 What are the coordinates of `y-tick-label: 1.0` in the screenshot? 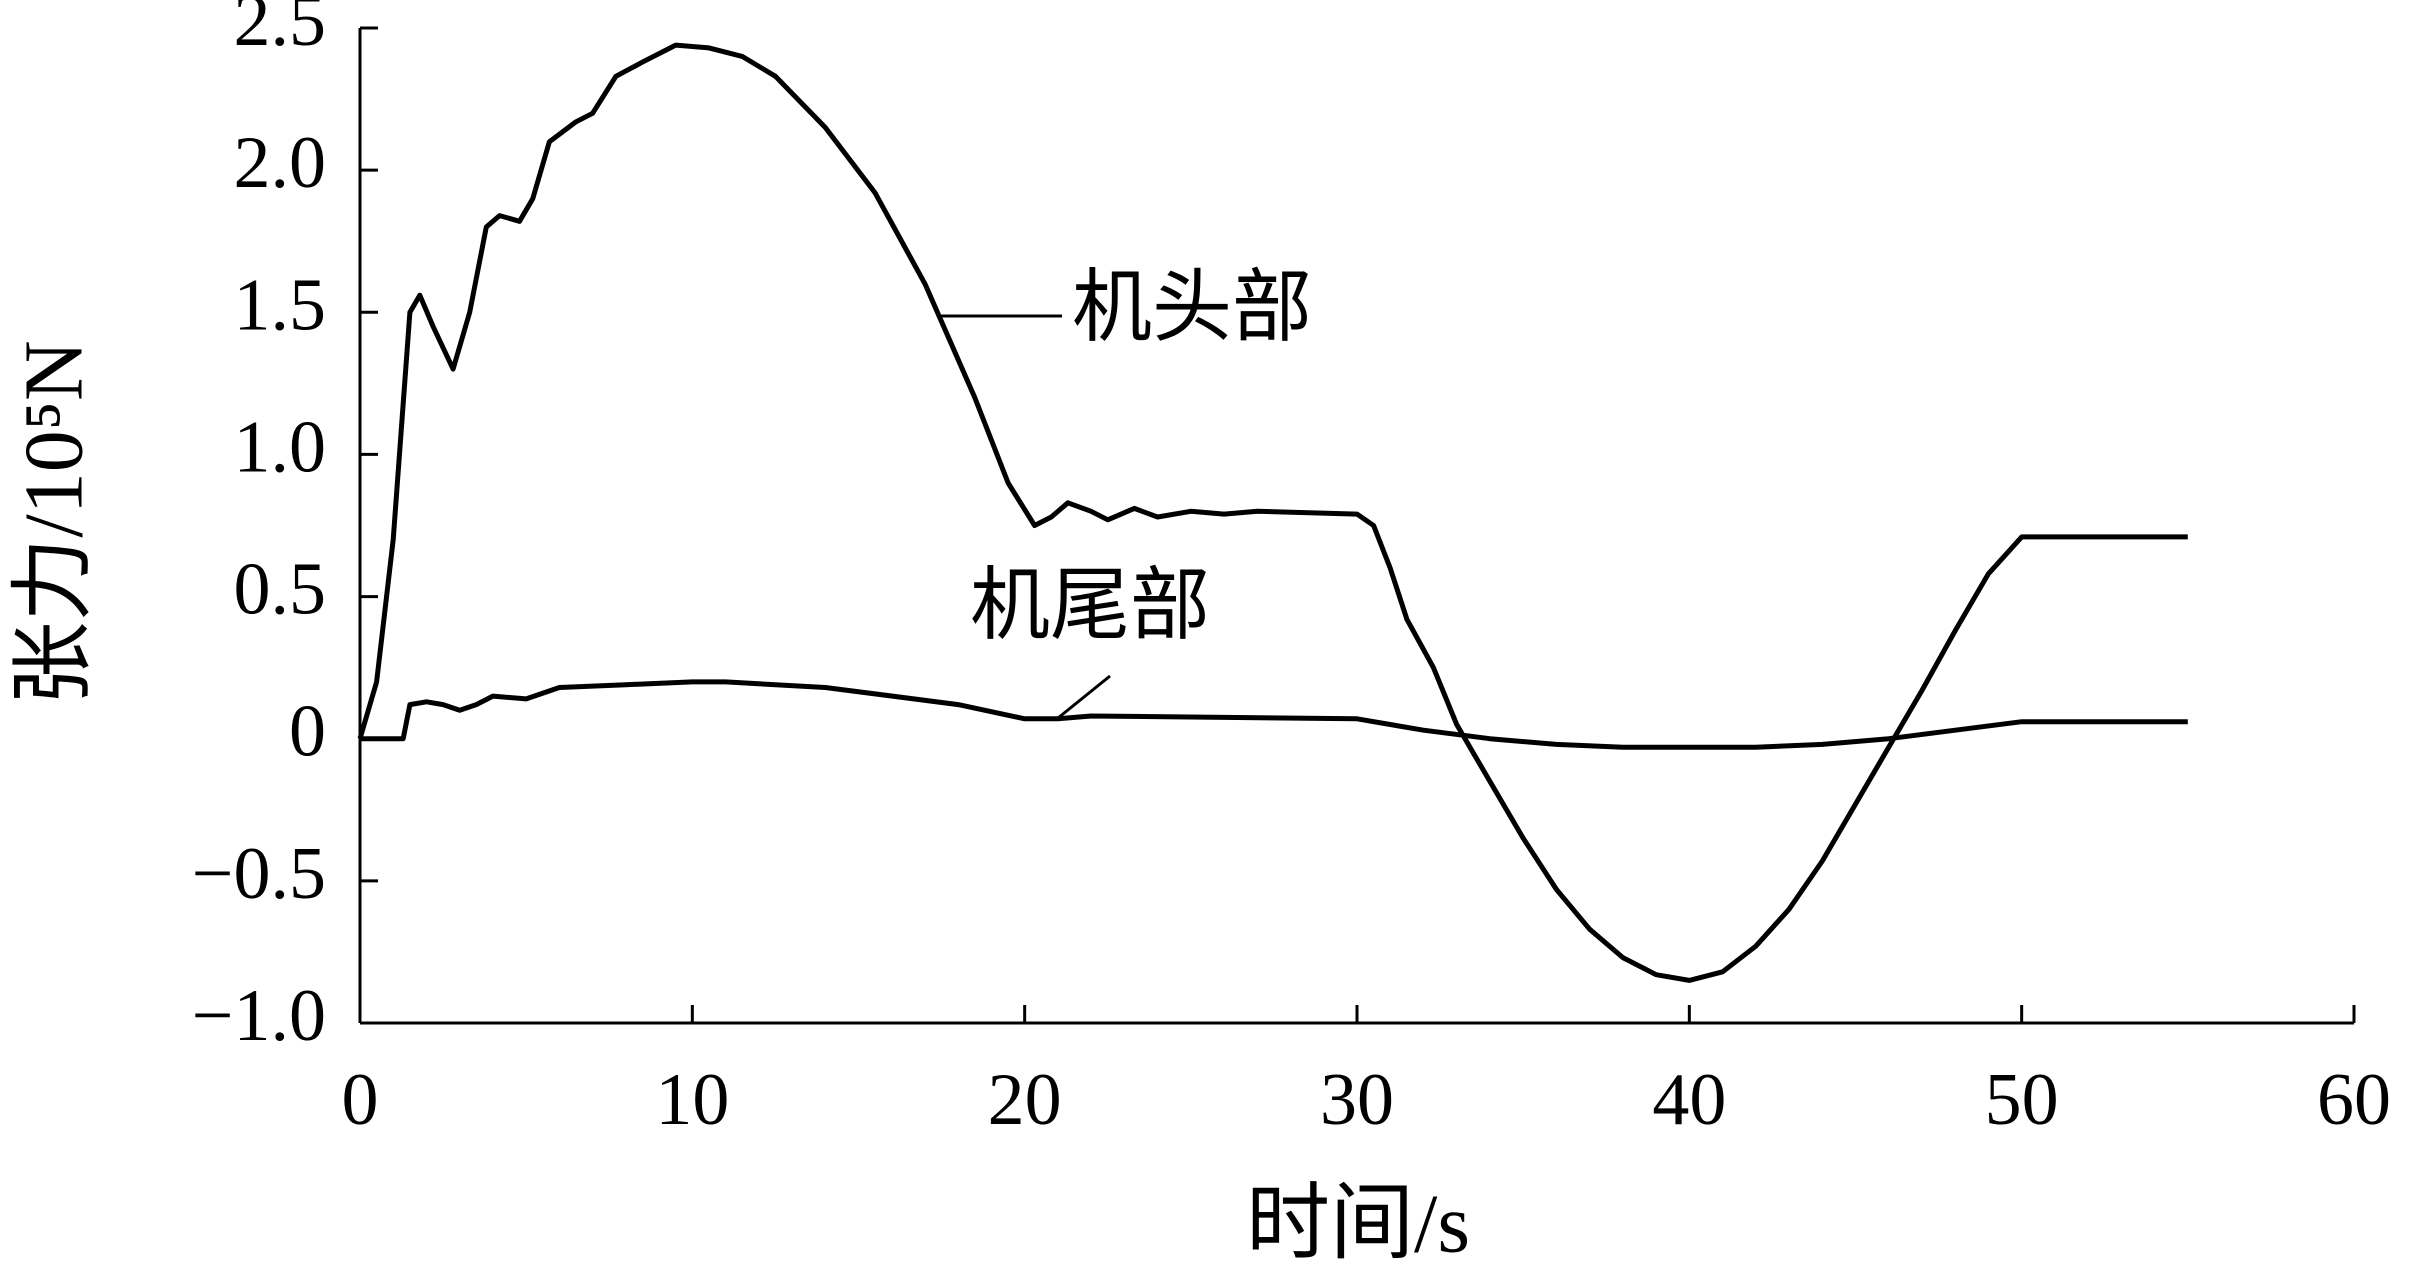 It's located at (280, 447).